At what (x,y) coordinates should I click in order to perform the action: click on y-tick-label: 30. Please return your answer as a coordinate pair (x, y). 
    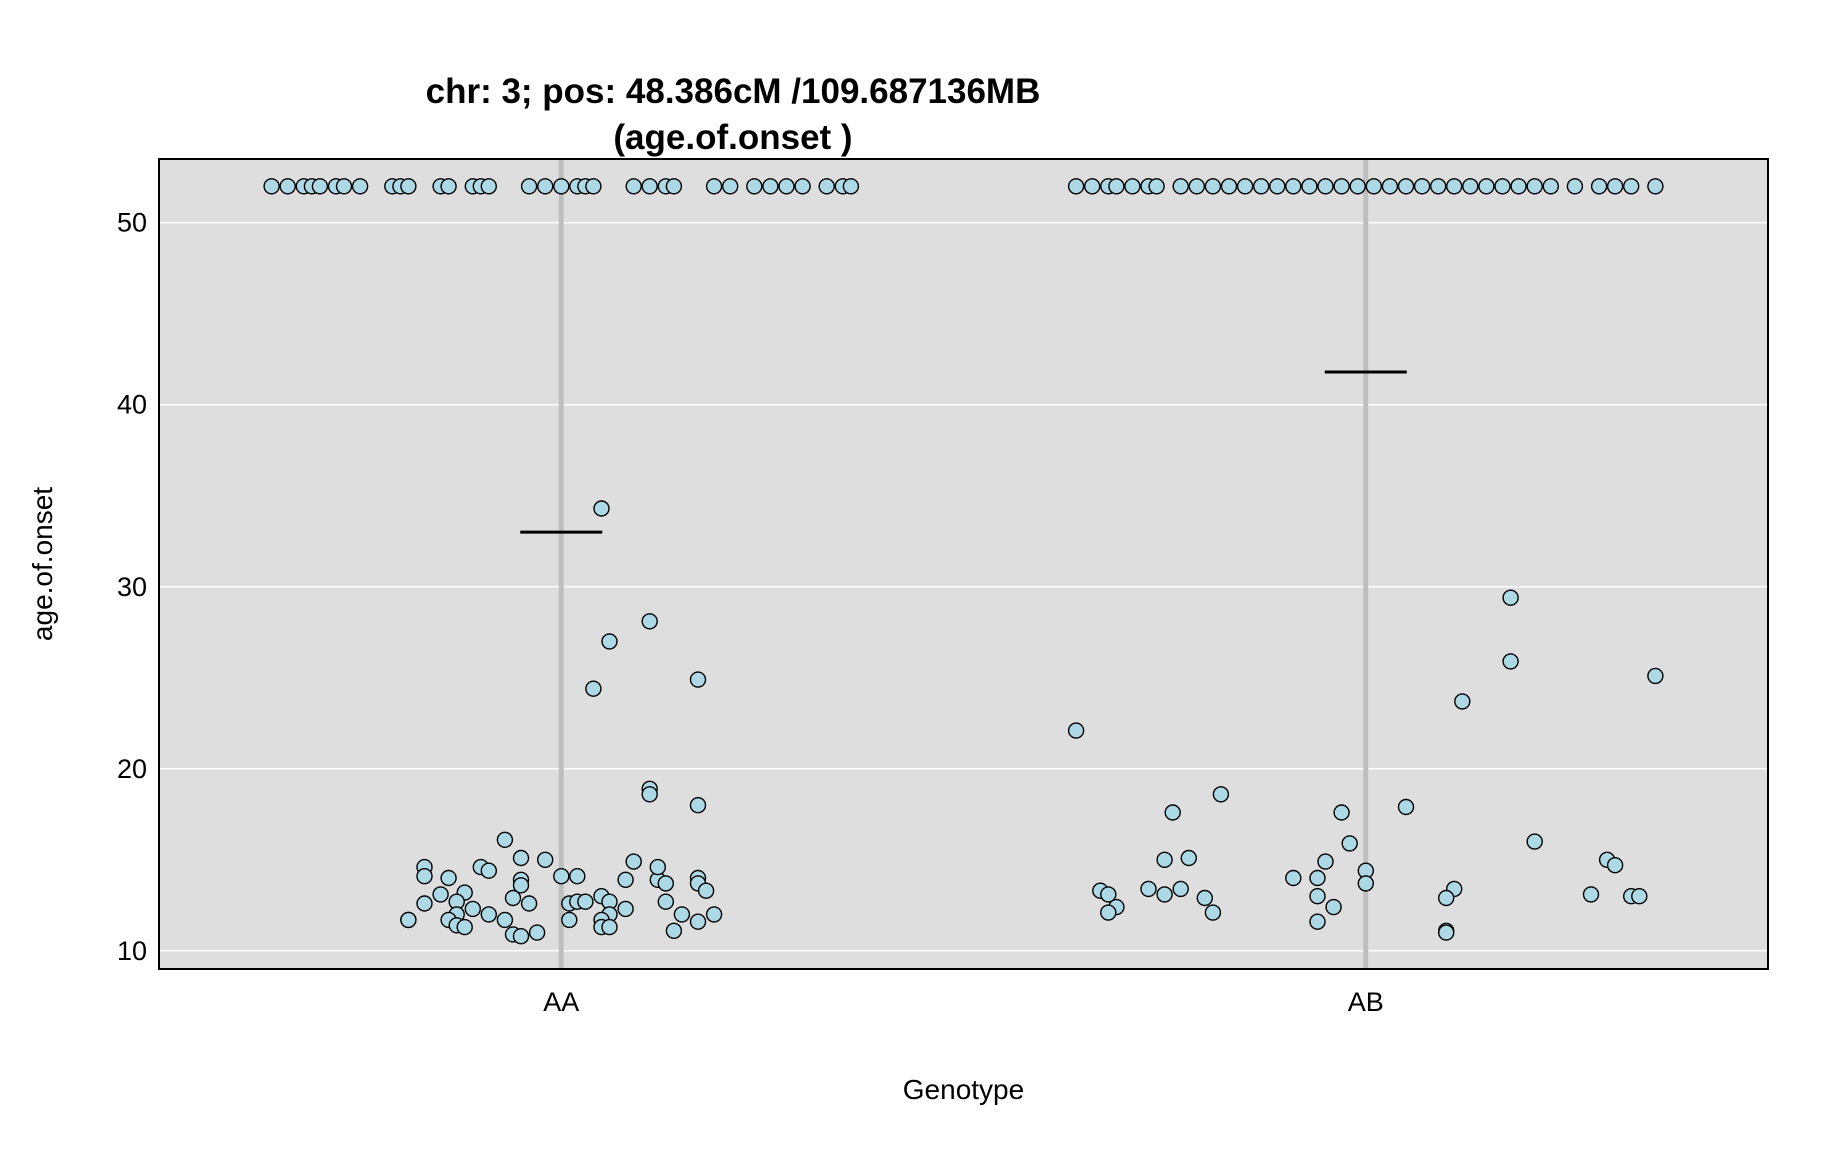
    Looking at the image, I should click on (132, 587).